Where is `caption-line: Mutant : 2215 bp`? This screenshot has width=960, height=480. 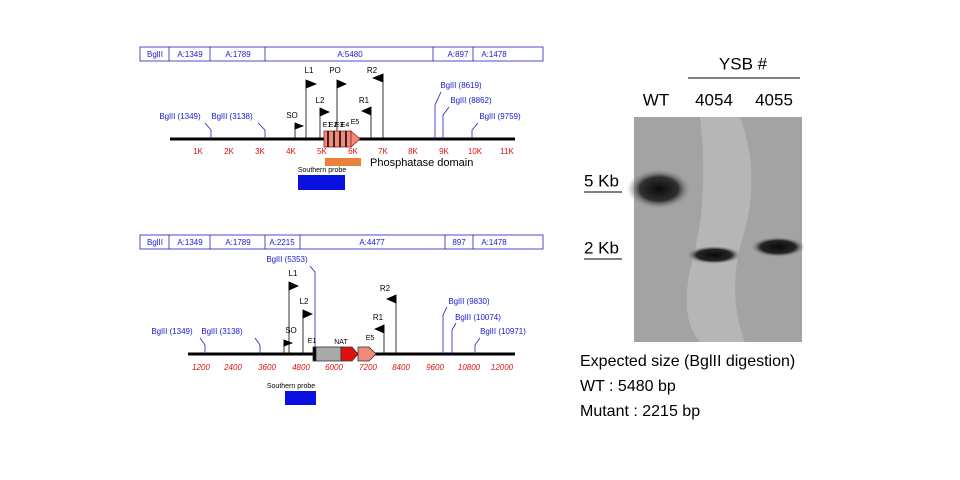 caption-line: Mutant : 2215 bp is located at coordinates (640, 411).